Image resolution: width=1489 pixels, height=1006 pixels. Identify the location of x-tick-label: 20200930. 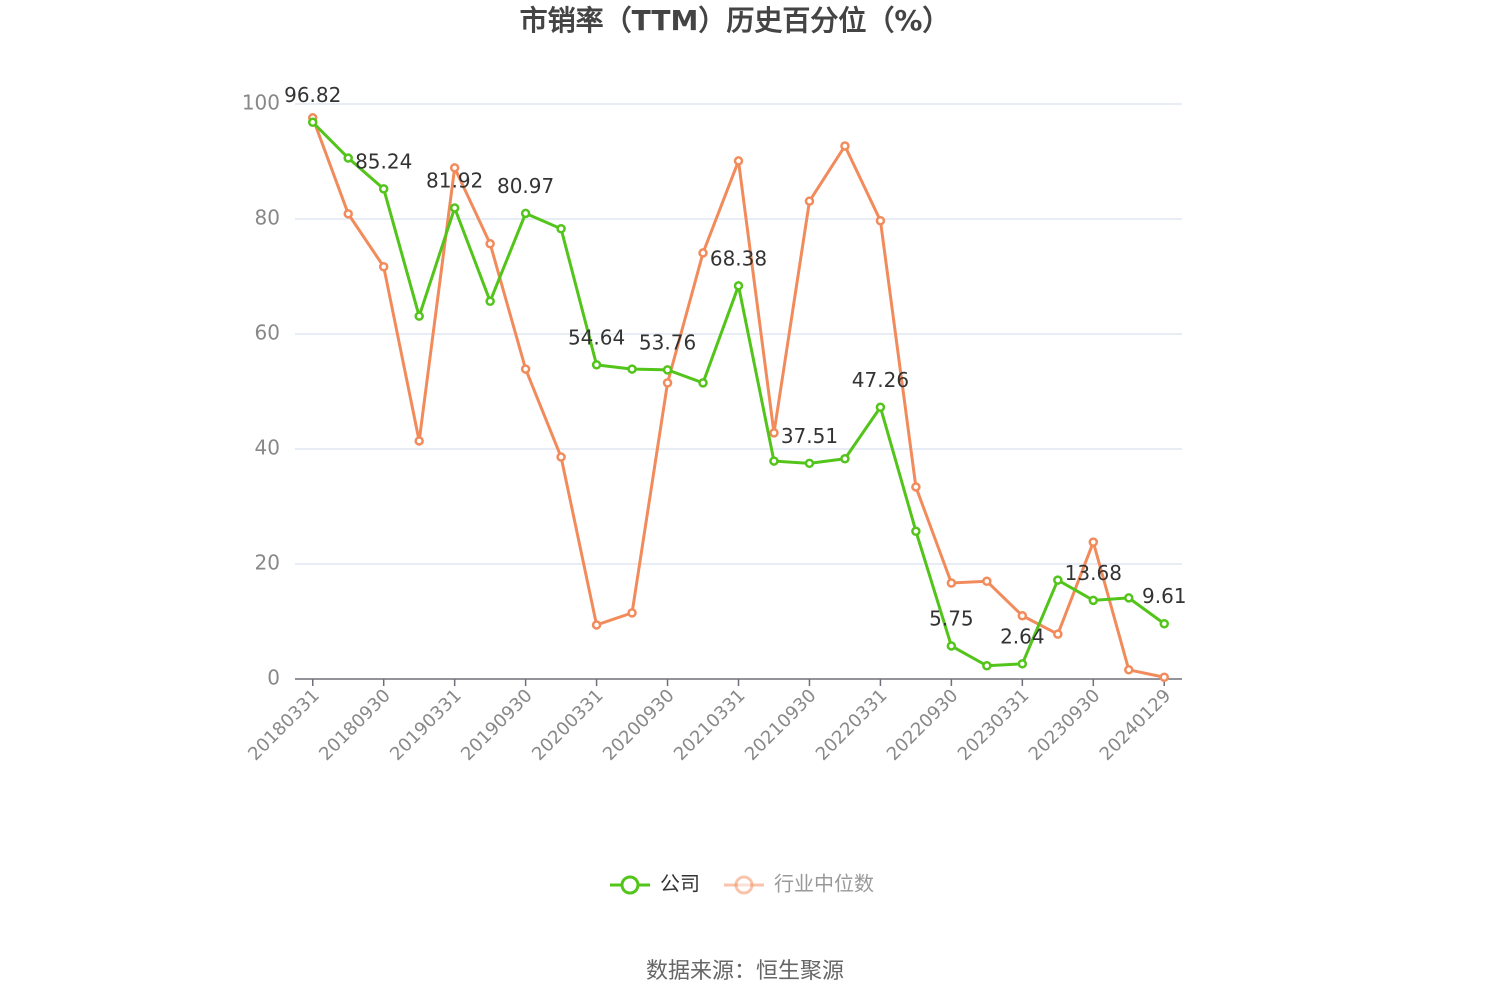
(639, 725).